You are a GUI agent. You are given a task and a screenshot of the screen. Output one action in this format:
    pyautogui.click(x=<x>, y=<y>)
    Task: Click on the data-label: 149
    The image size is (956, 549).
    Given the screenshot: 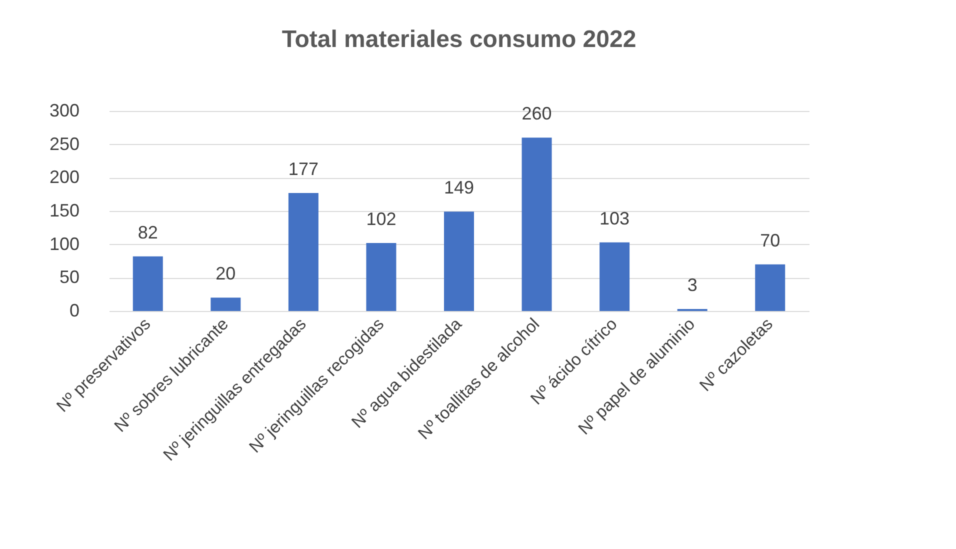 What is the action you would take?
    pyautogui.click(x=459, y=188)
    